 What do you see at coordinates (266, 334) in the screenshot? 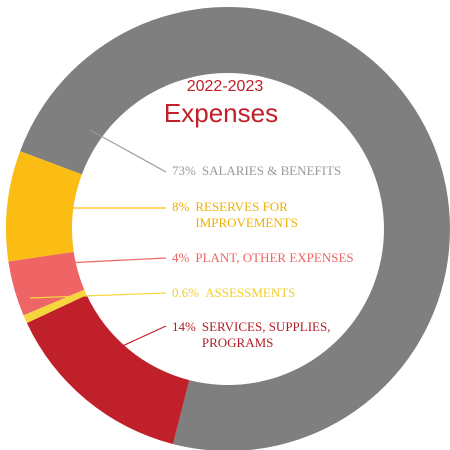
I see `category-label: SERVICES, SUPPLIES, PROGRAMS` at bounding box center [266, 334].